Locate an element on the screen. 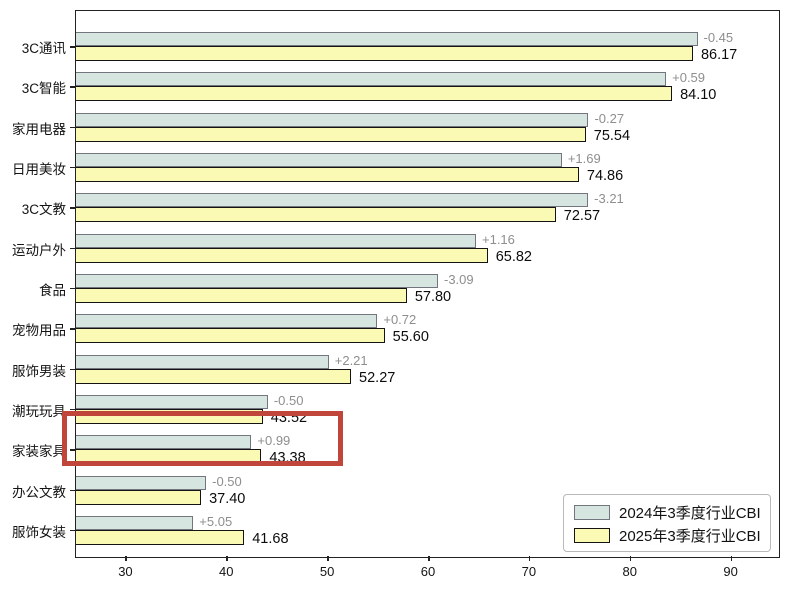 The height and width of the screenshot is (590, 790). legend-item-2025: 2025年3季度行业CBI is located at coordinates (668, 535).